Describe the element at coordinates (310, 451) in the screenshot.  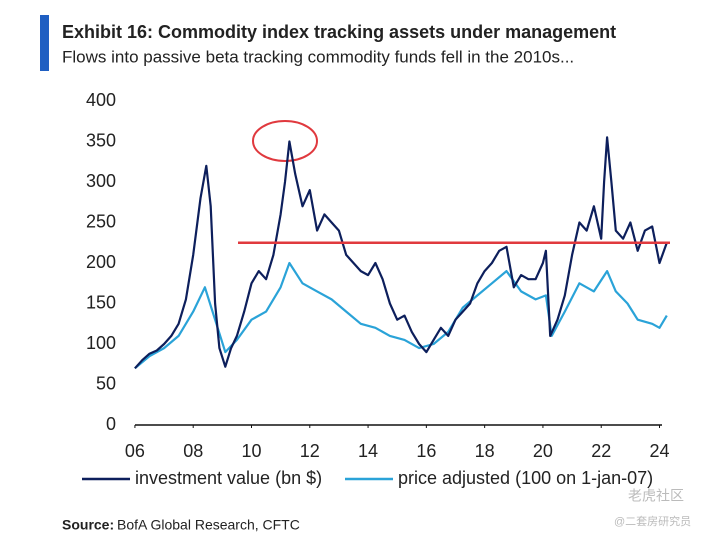
I see `x-tick-label: 12` at that location.